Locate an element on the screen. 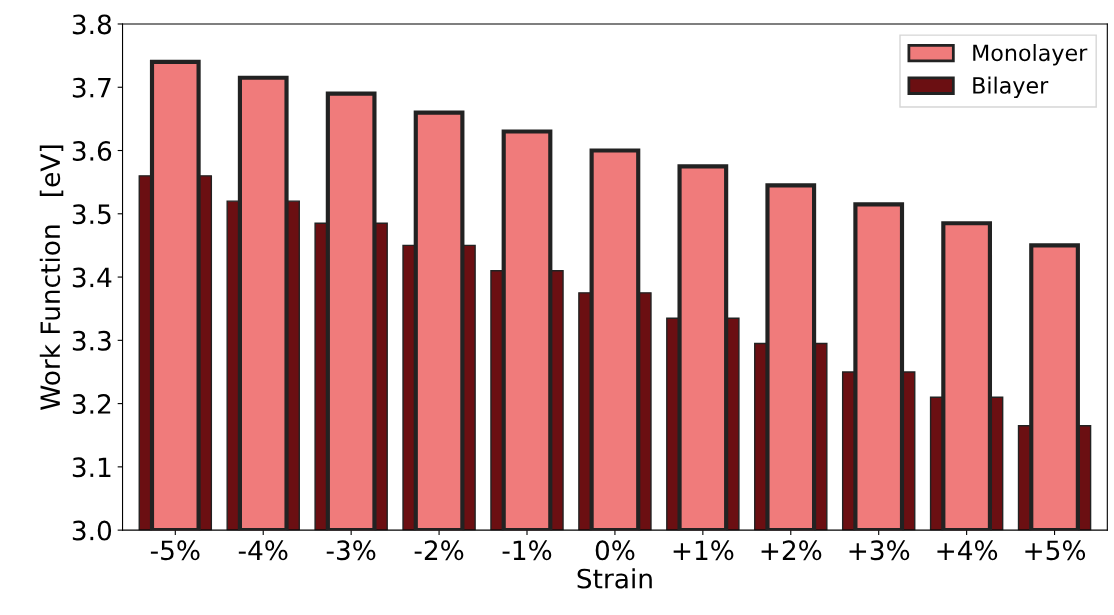 The height and width of the screenshot is (615, 1114). y-axis-title: Work Function [eV] is located at coordinates (51, 277).